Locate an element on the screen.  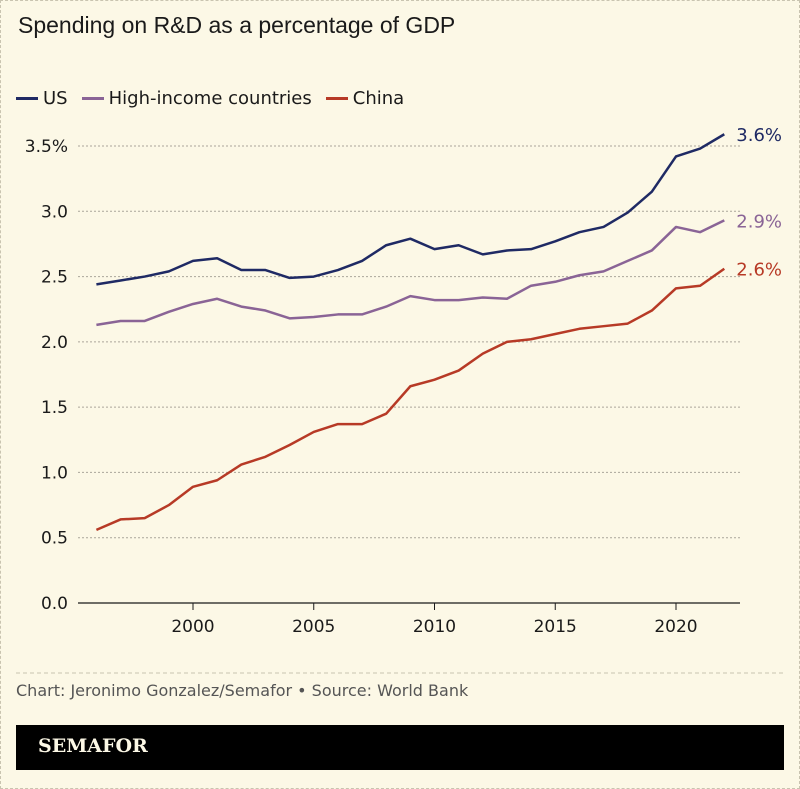
x-tick-label: 2000 is located at coordinates (192, 627).